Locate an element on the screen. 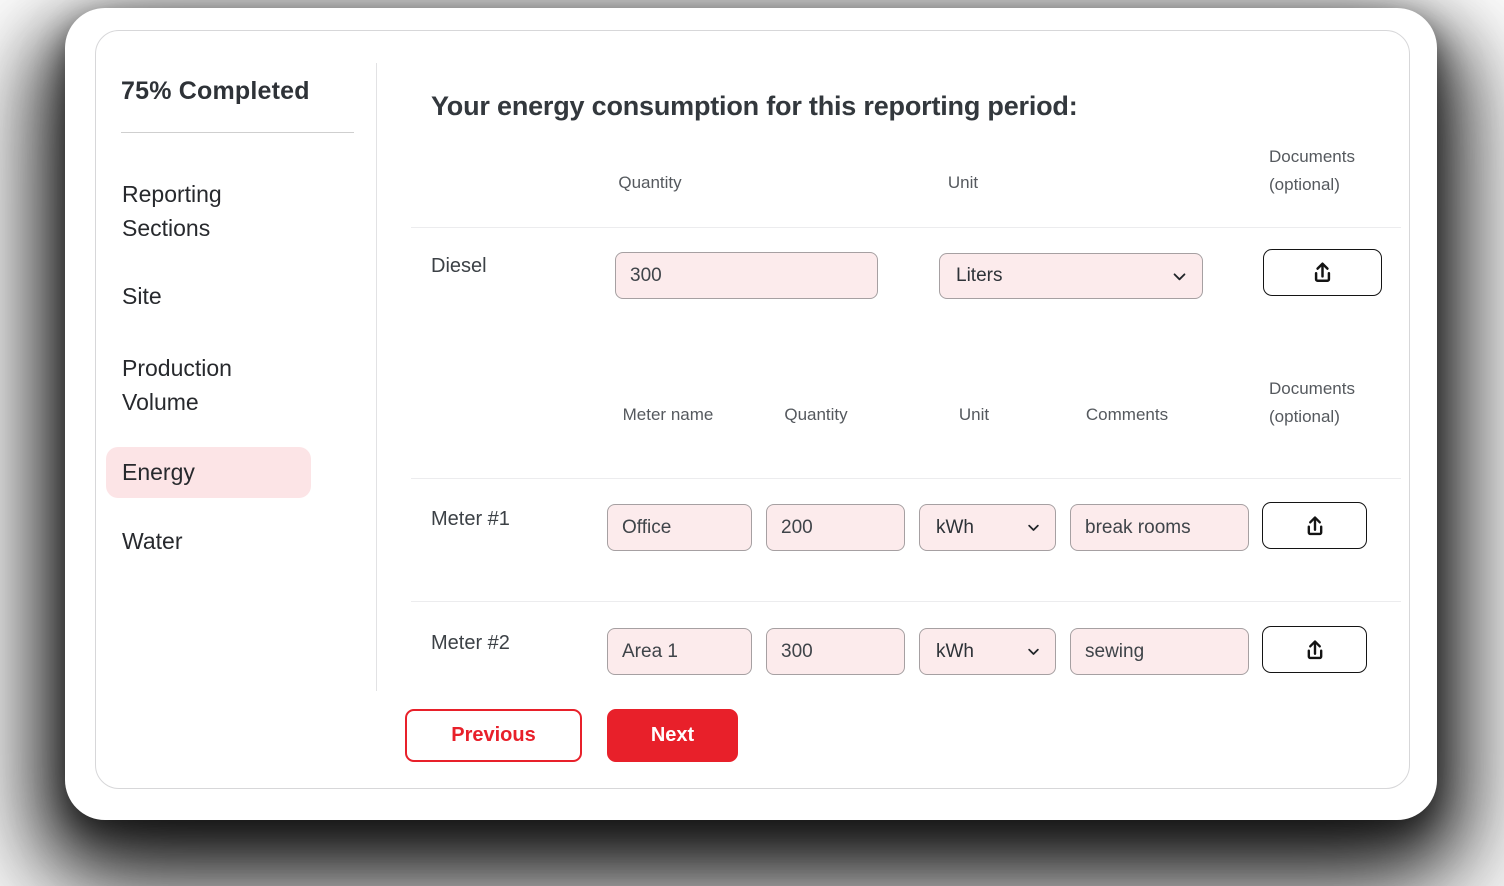 This screenshot has width=1504, height=886. fuel-row-label: Diesel is located at coordinates (459, 266).